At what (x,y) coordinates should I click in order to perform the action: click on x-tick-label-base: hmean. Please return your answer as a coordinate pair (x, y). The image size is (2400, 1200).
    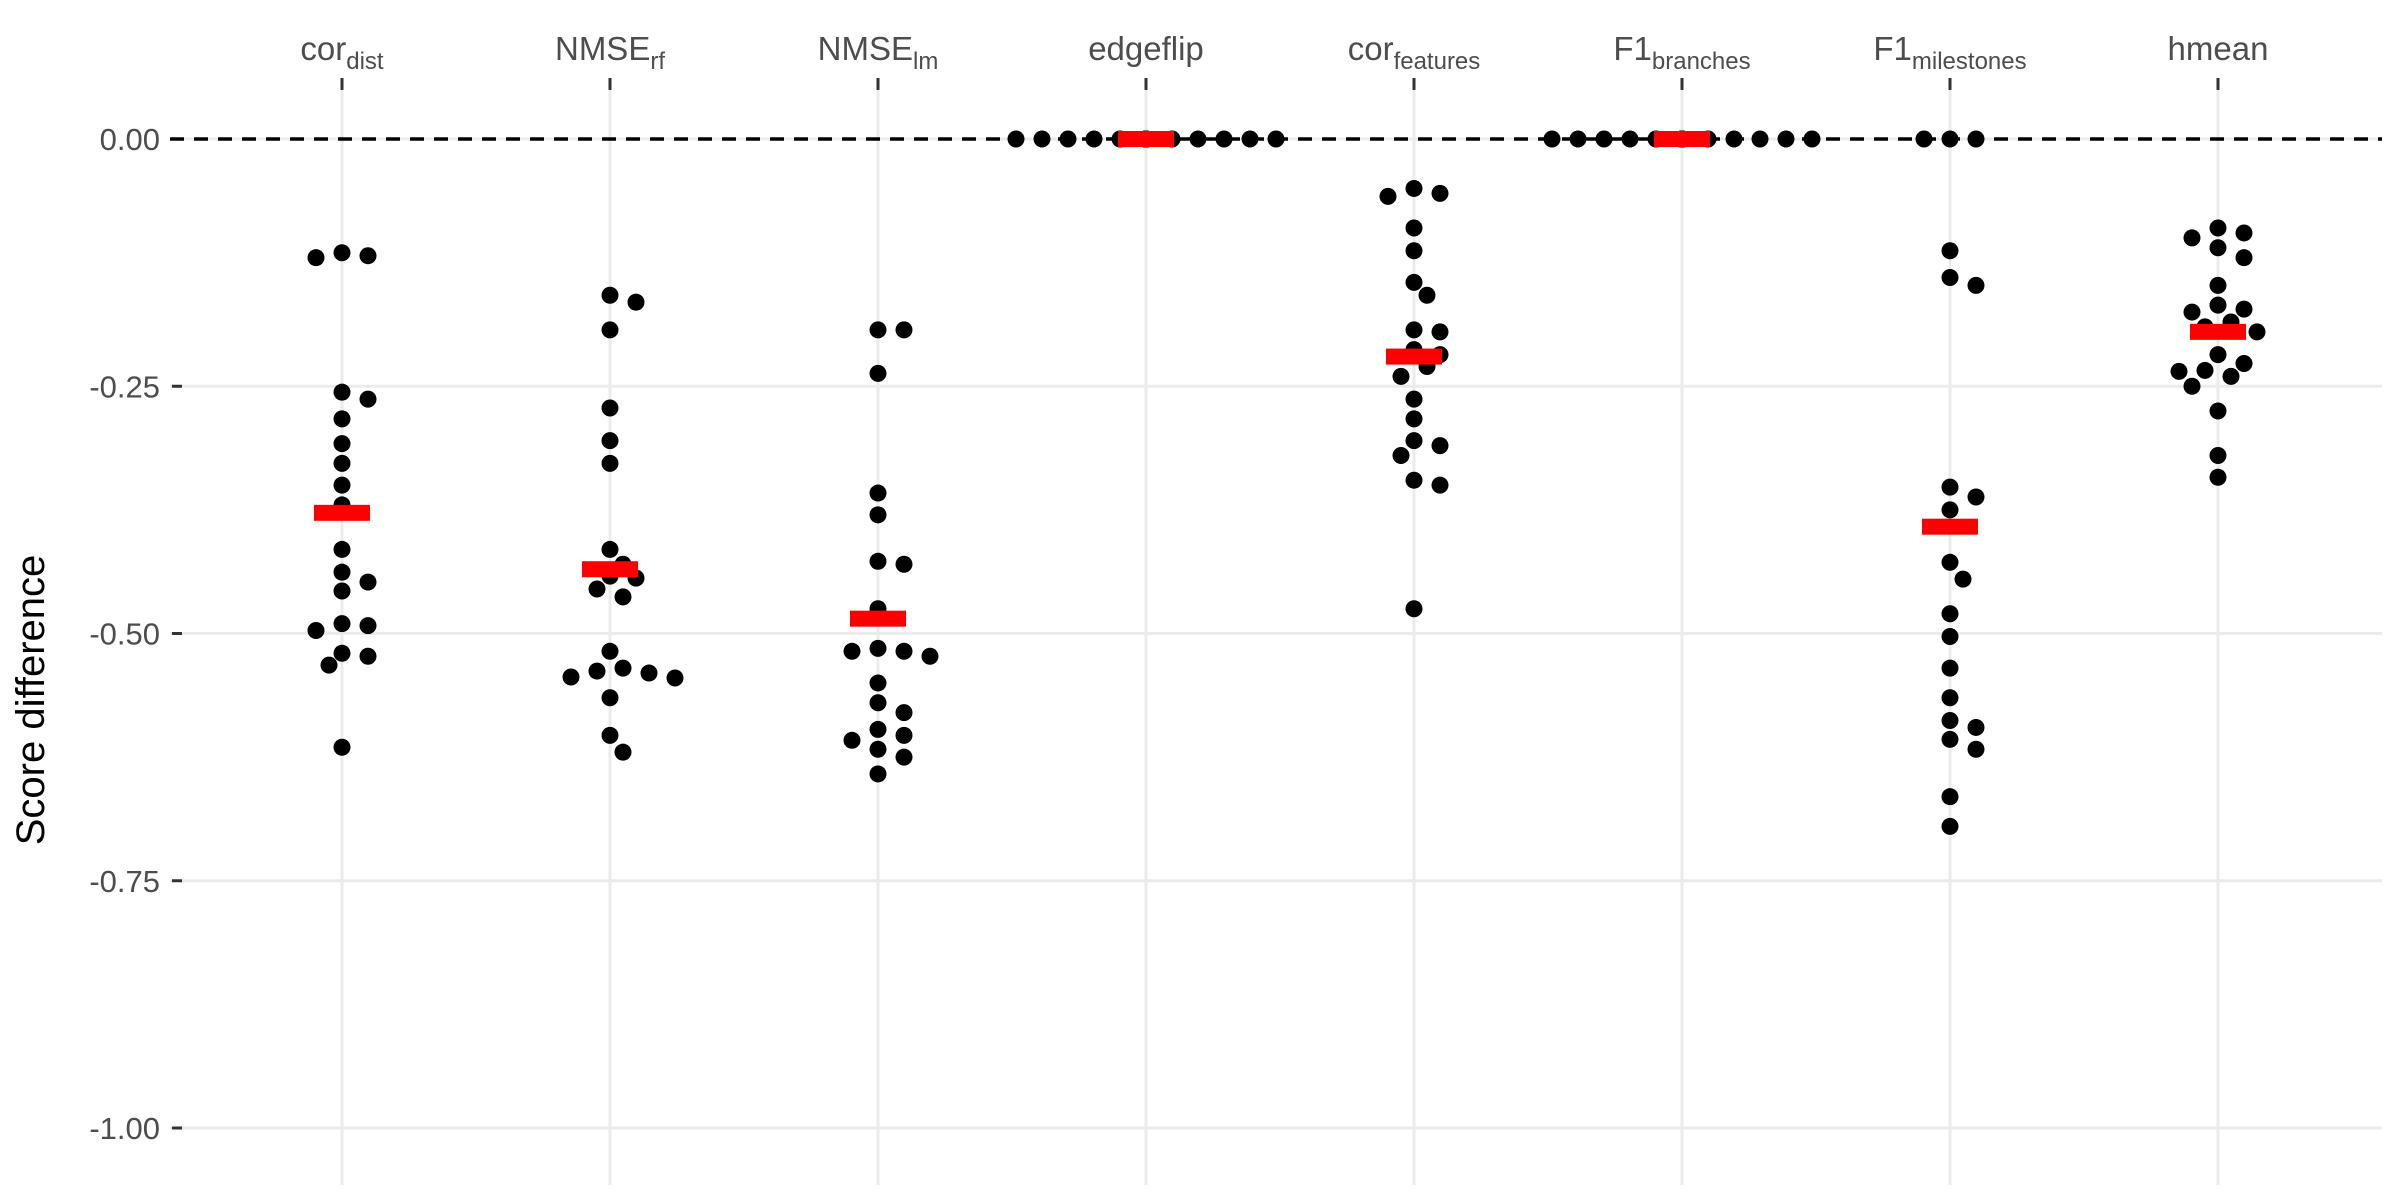
    Looking at the image, I should click on (2218, 48).